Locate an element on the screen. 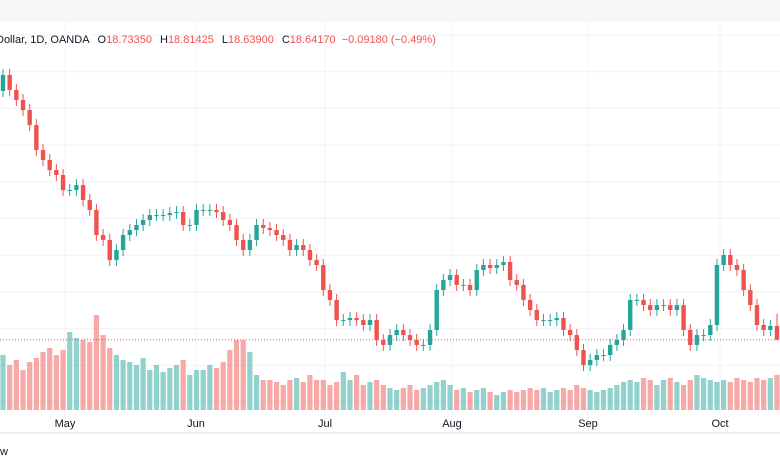 Image resolution: width=780 pixels, height=470 pixels. ohlc-label: C is located at coordinates (286, 40).